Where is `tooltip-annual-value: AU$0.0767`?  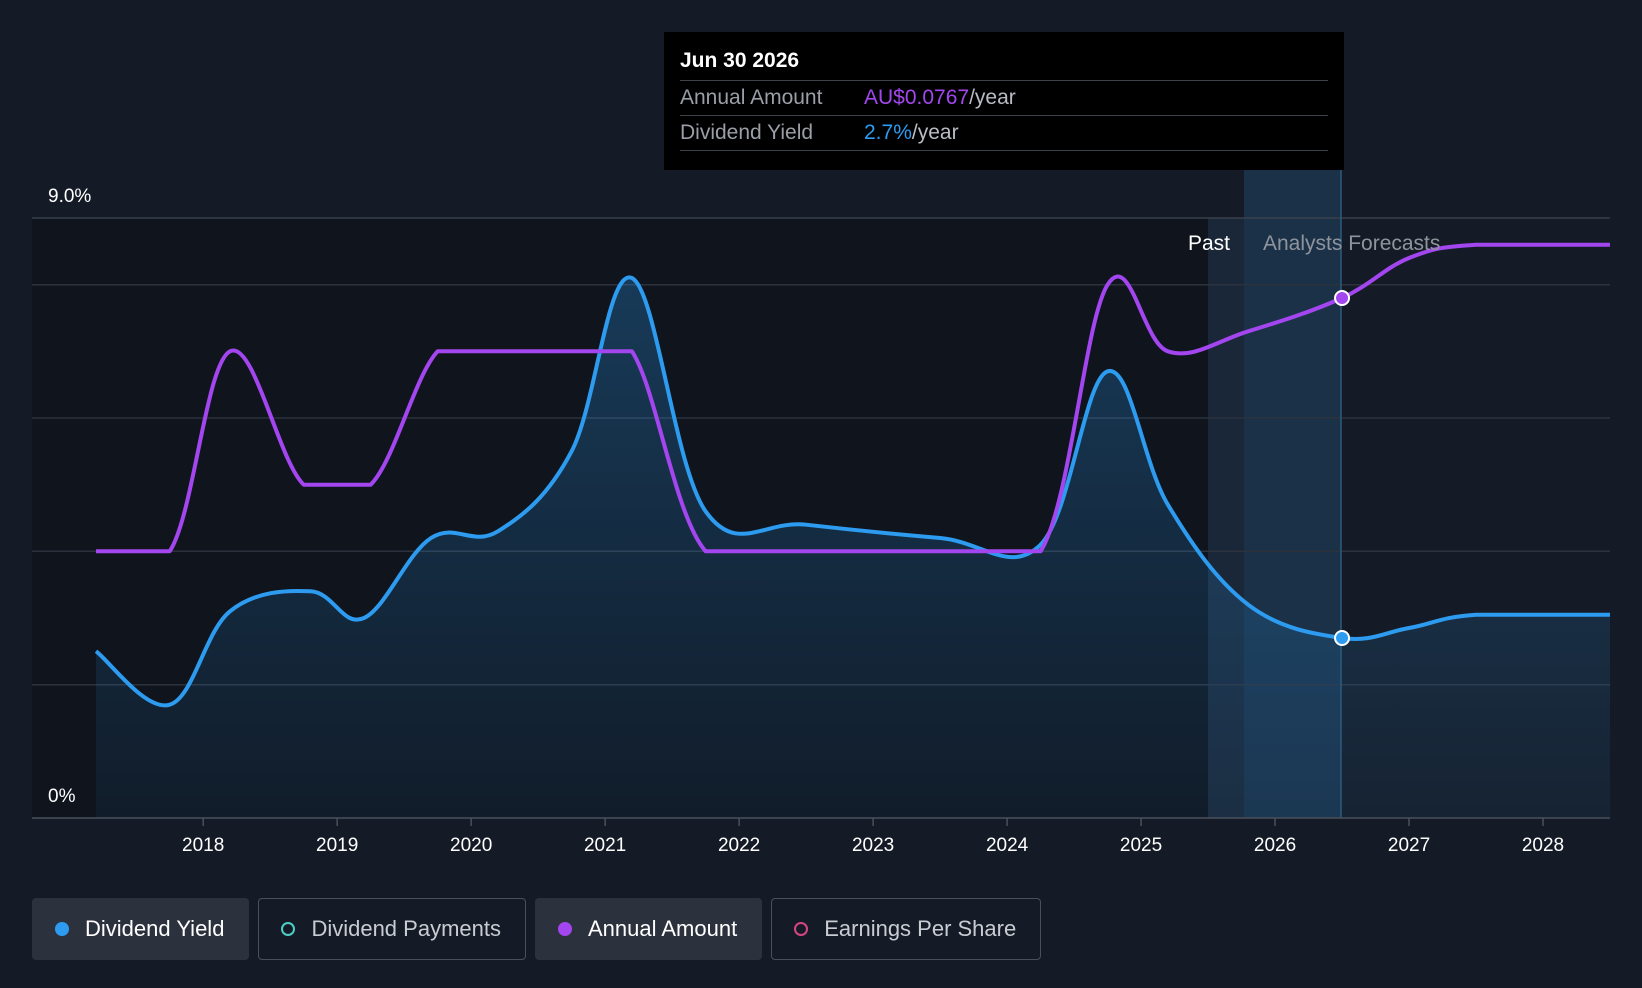 tooltip-annual-value: AU$0.0767 is located at coordinates (917, 97).